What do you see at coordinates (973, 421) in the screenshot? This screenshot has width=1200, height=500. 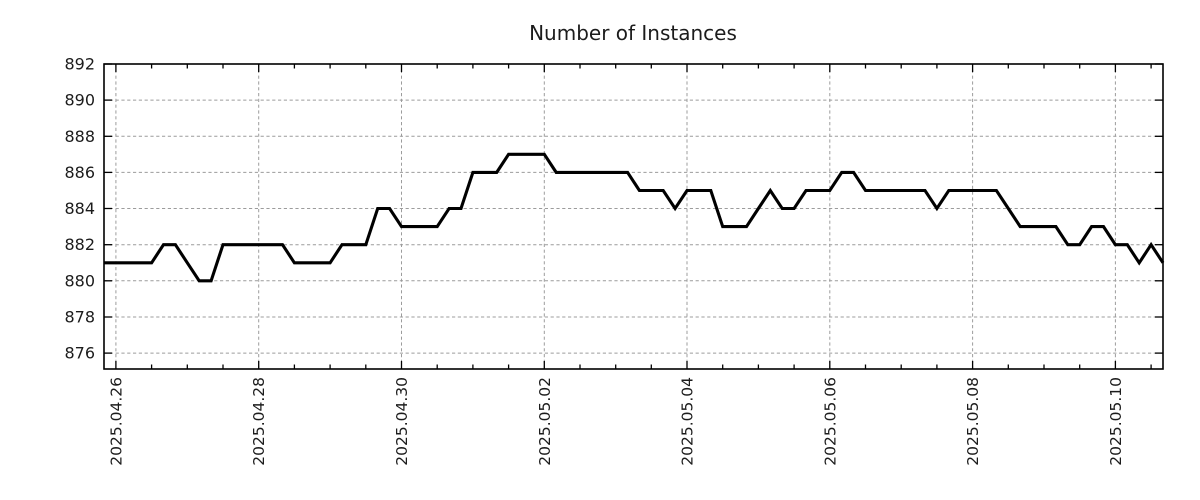 I see `x-tick-label: 2025.05.08` at bounding box center [973, 421].